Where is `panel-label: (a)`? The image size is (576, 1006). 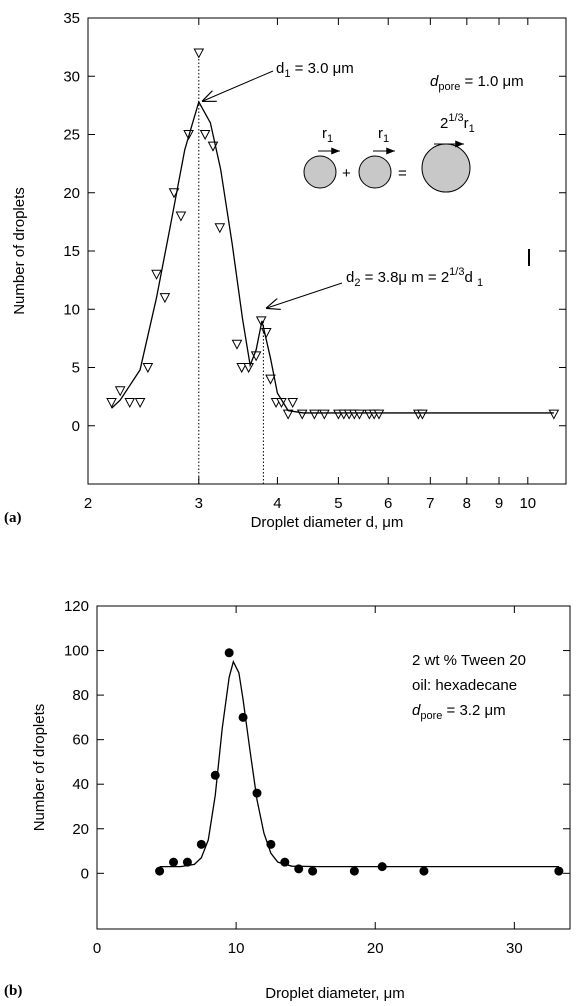
panel-label: (a) is located at coordinates (13, 518).